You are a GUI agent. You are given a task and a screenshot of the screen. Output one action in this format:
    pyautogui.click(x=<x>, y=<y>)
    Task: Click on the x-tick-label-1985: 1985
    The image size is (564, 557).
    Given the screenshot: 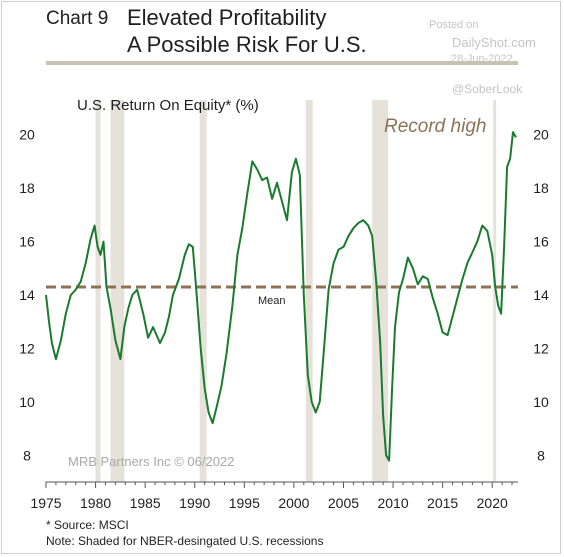 What is the action you would take?
    pyautogui.click(x=145, y=503)
    